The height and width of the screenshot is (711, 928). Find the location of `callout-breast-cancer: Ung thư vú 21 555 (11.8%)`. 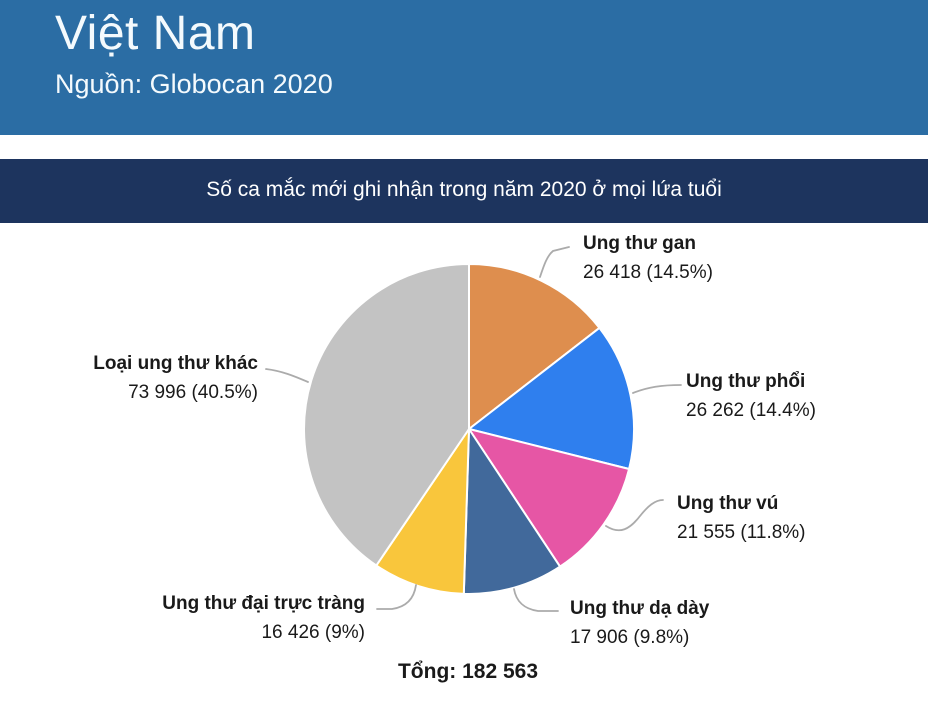

callout-breast-cancer: Ung thư vú 21 555 (11.8%) is located at coordinates (741, 518).